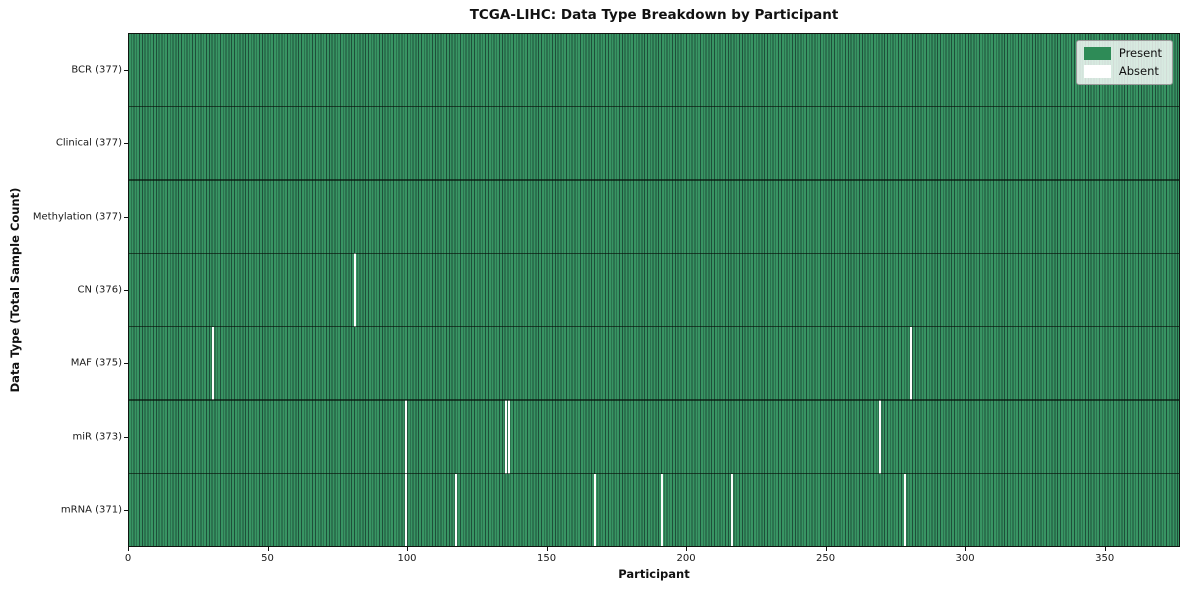  I want to click on y-tick-label: miR (373), so click(97, 437).